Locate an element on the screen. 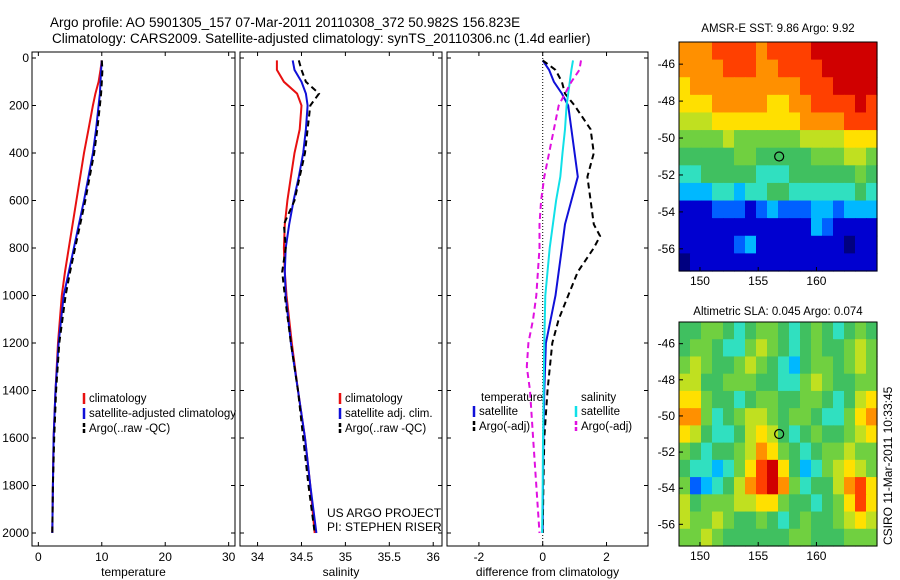 The image size is (900, 580). y-tick-label: -52 is located at coordinates (667, 452).